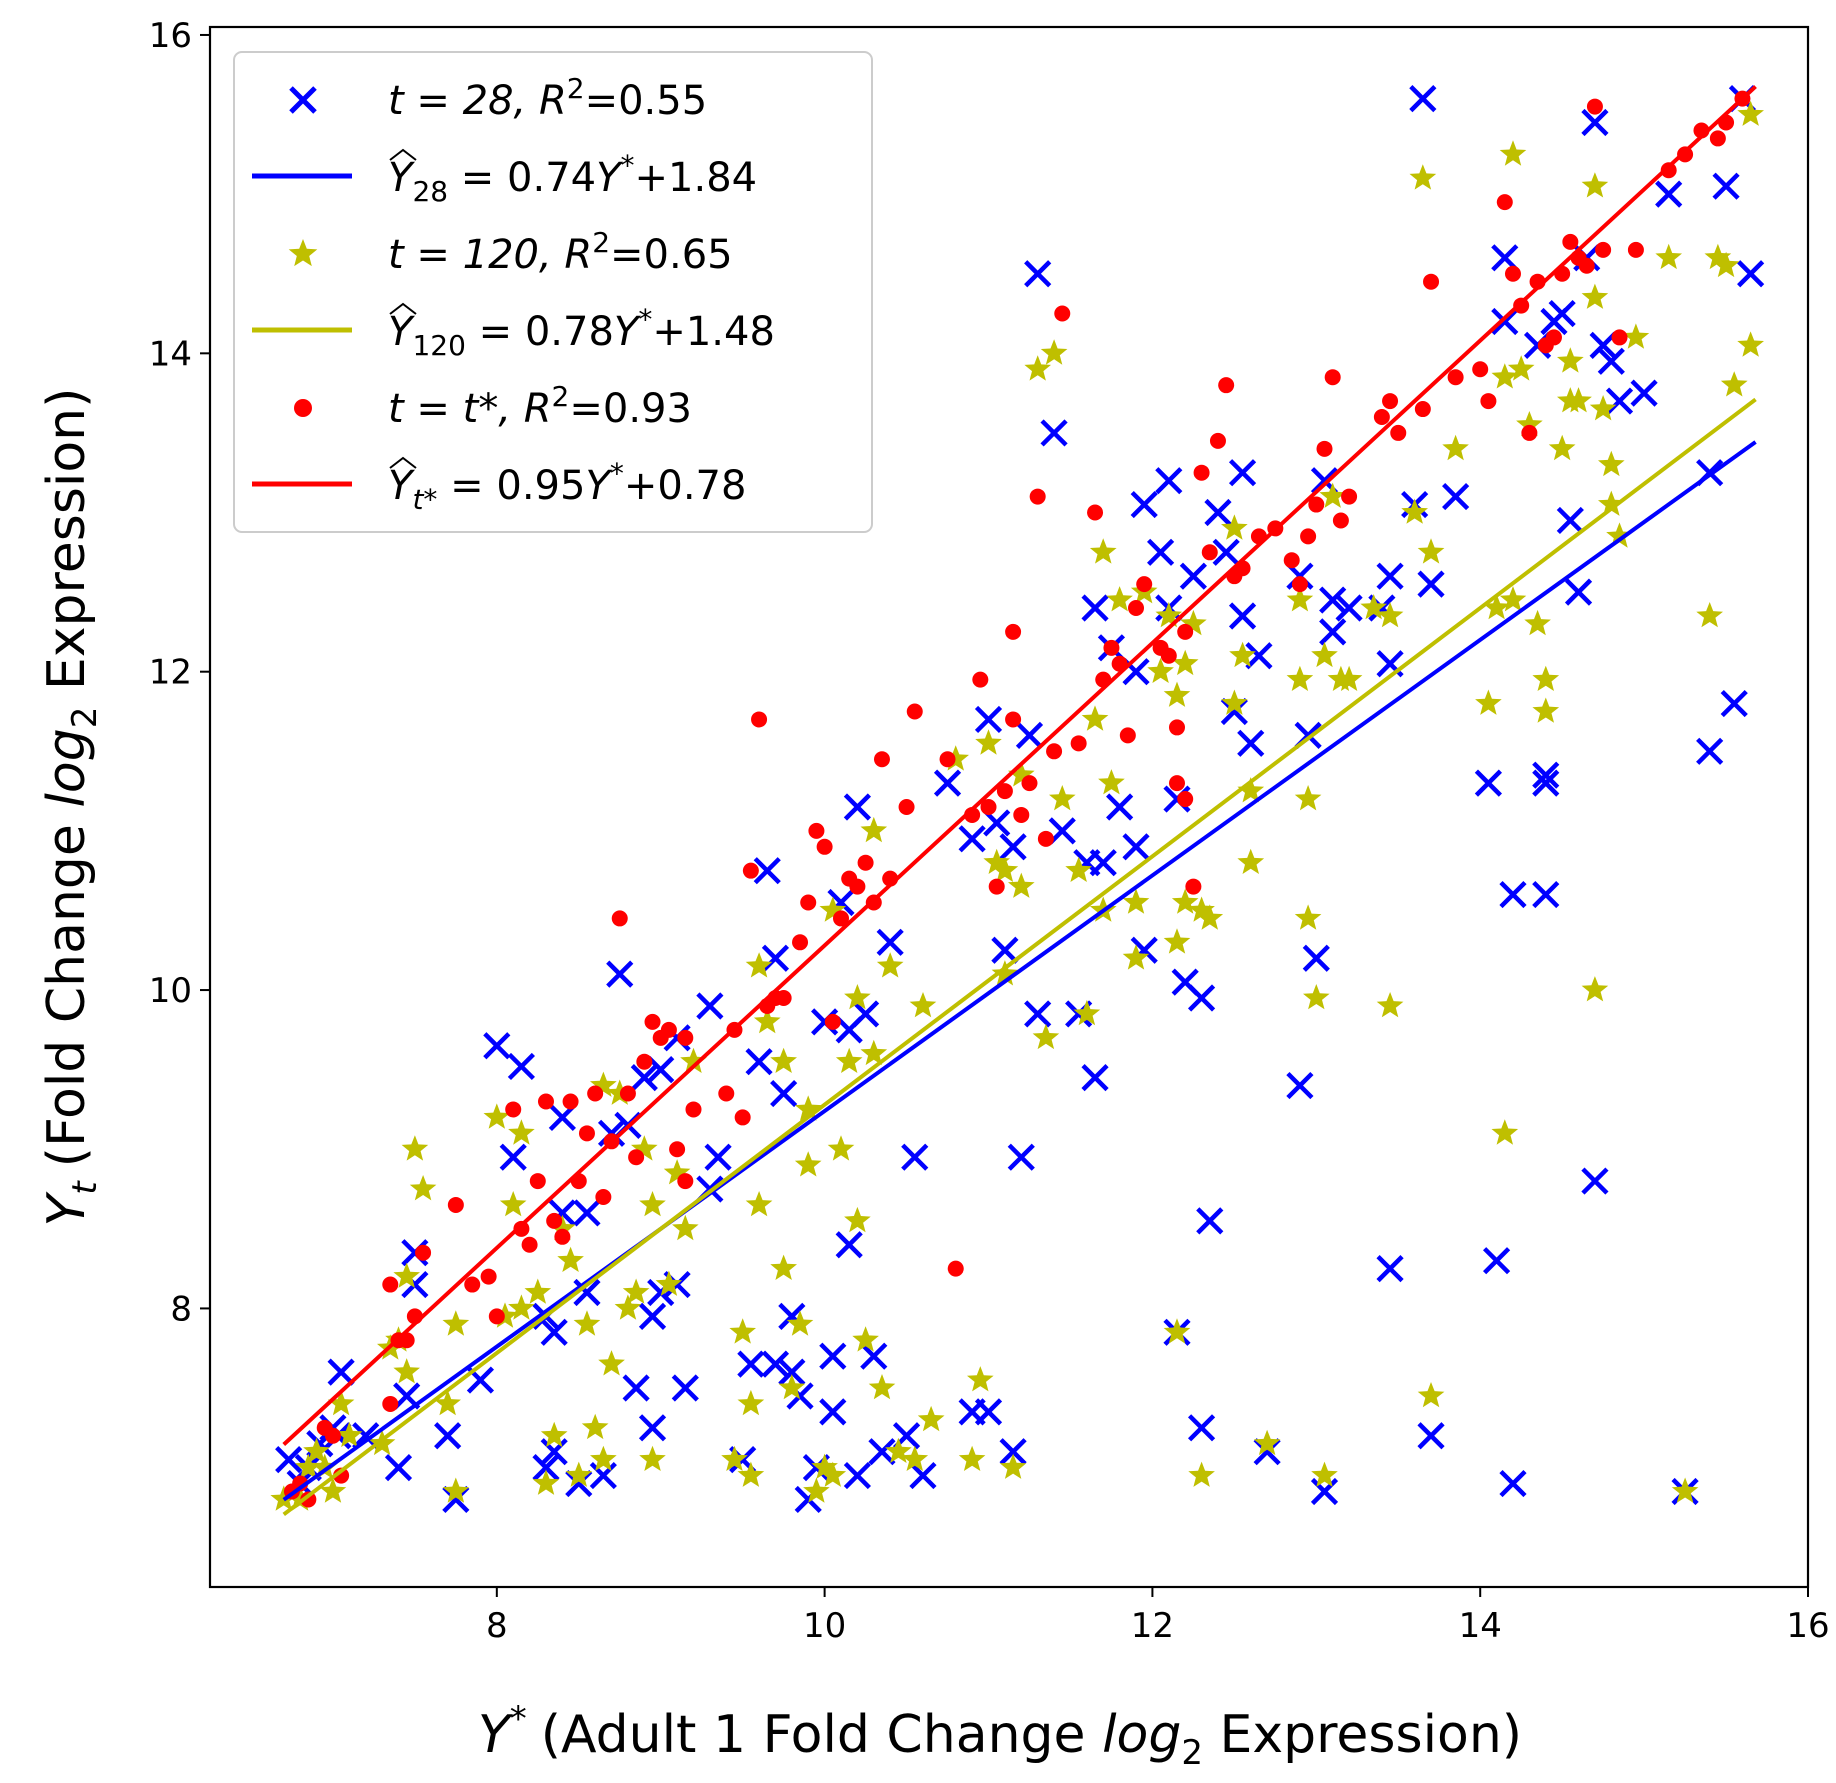 This screenshot has height=1783, width=1836. I want to click on x-axis-label-pre: (Adult 1 Fold Change, so click(821, 1735).